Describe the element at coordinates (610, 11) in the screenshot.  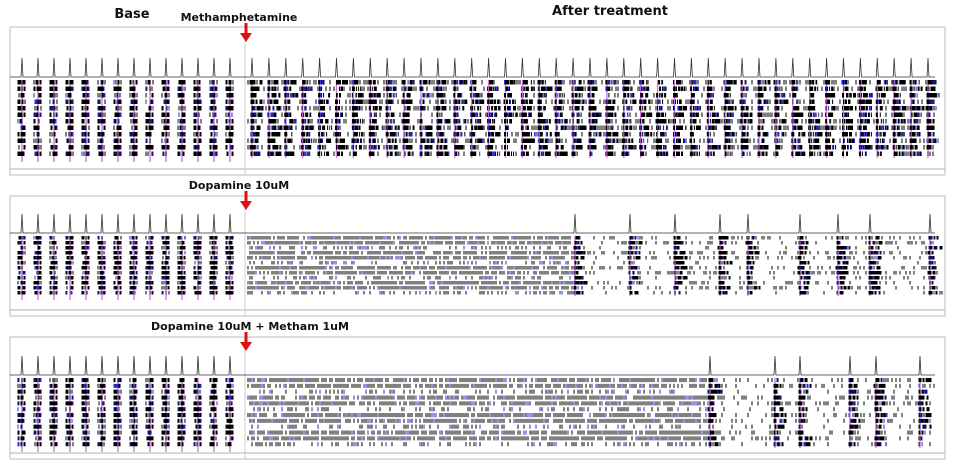
I see `after-treatment-label: After treatment` at that location.